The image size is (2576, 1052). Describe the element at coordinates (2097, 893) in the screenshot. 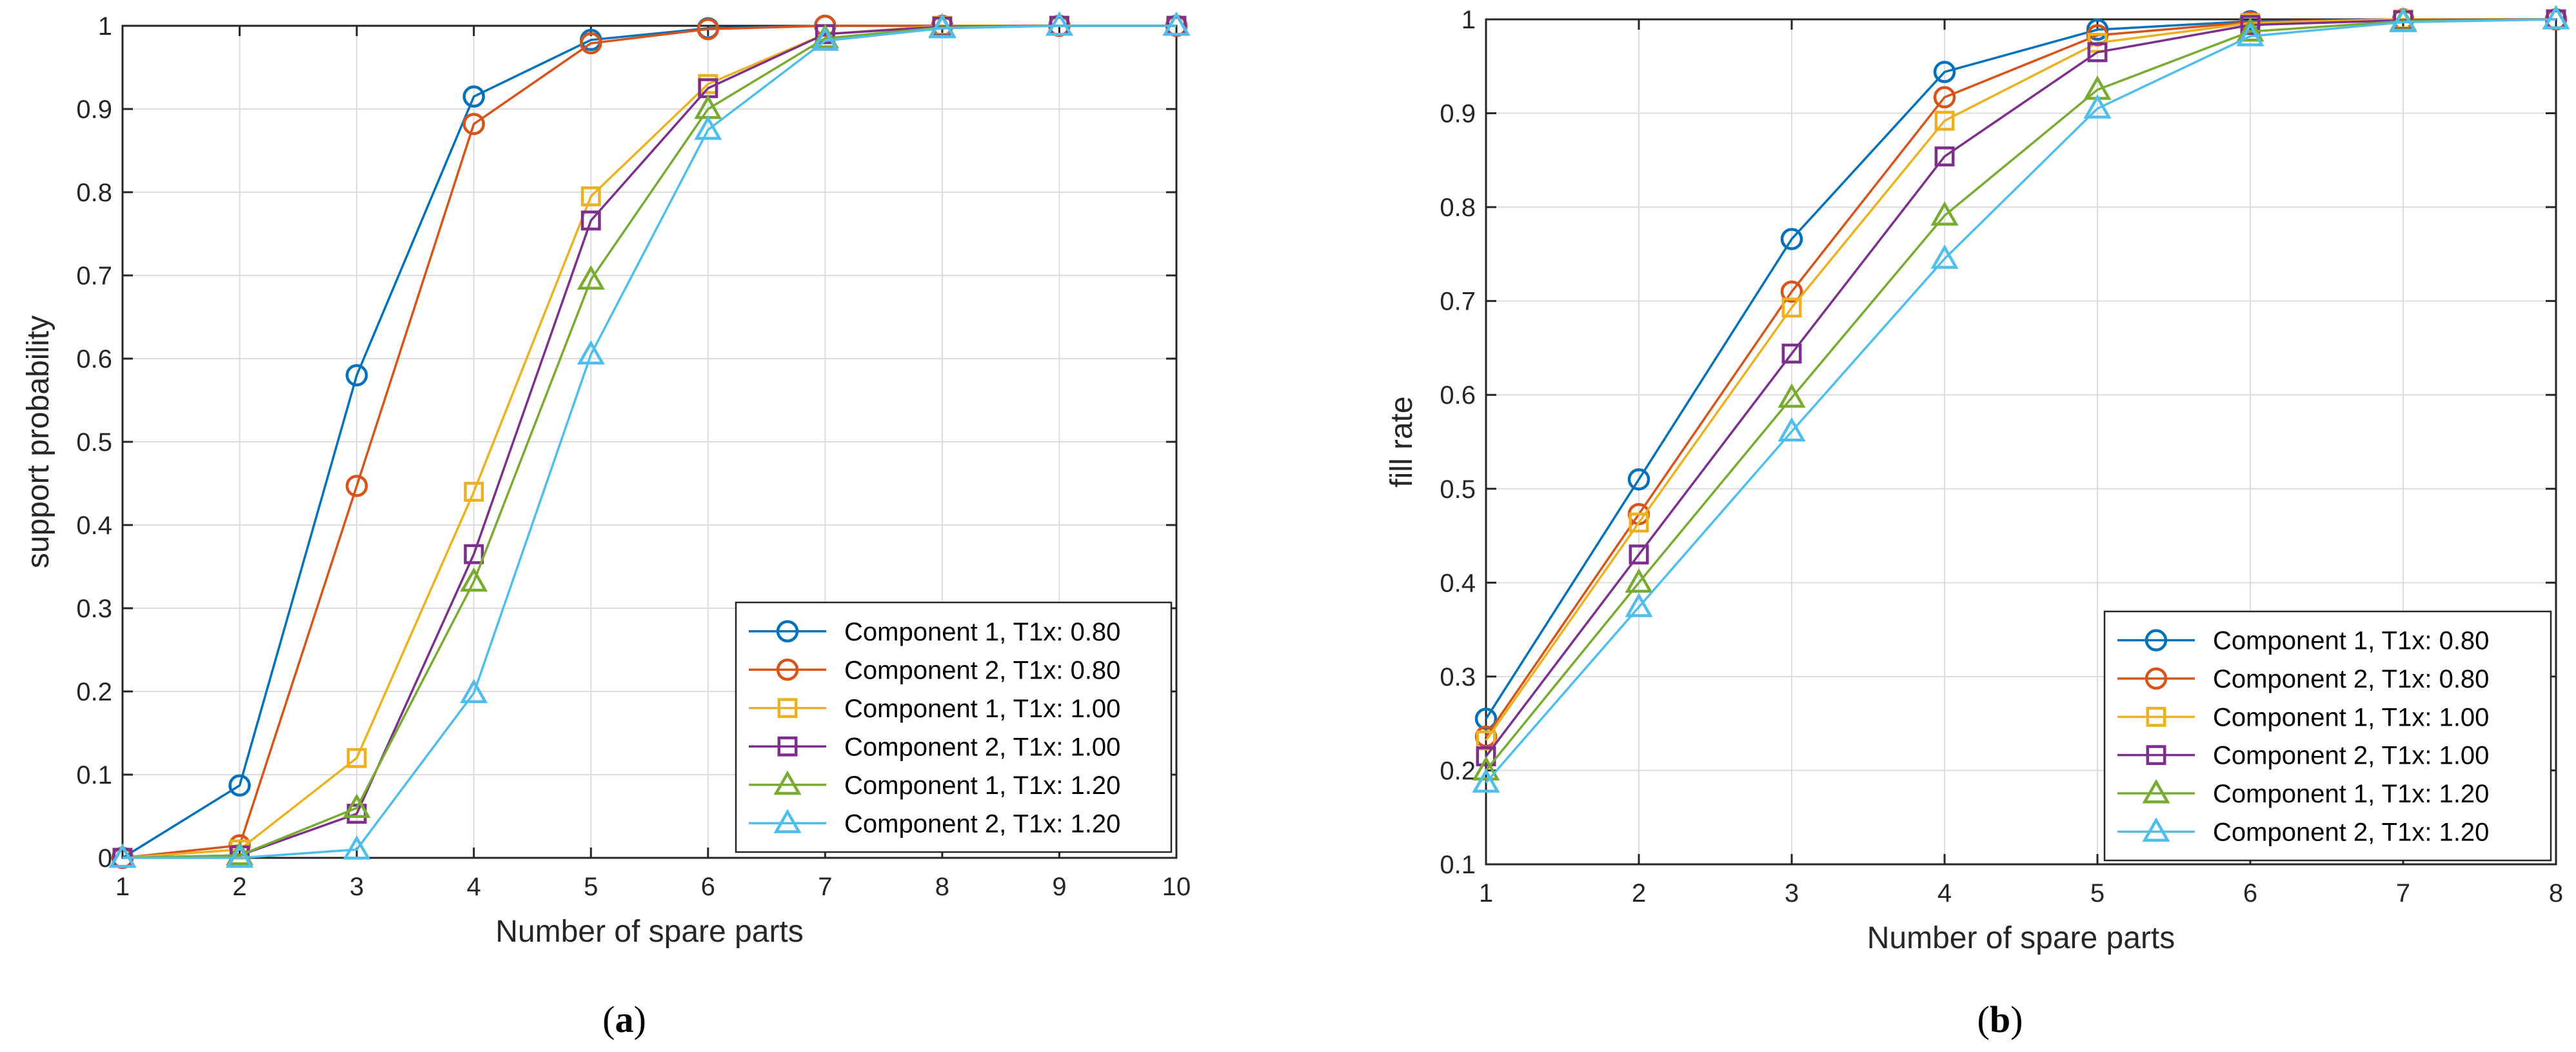

I see `chart-b-x-tick-label: 5` at that location.